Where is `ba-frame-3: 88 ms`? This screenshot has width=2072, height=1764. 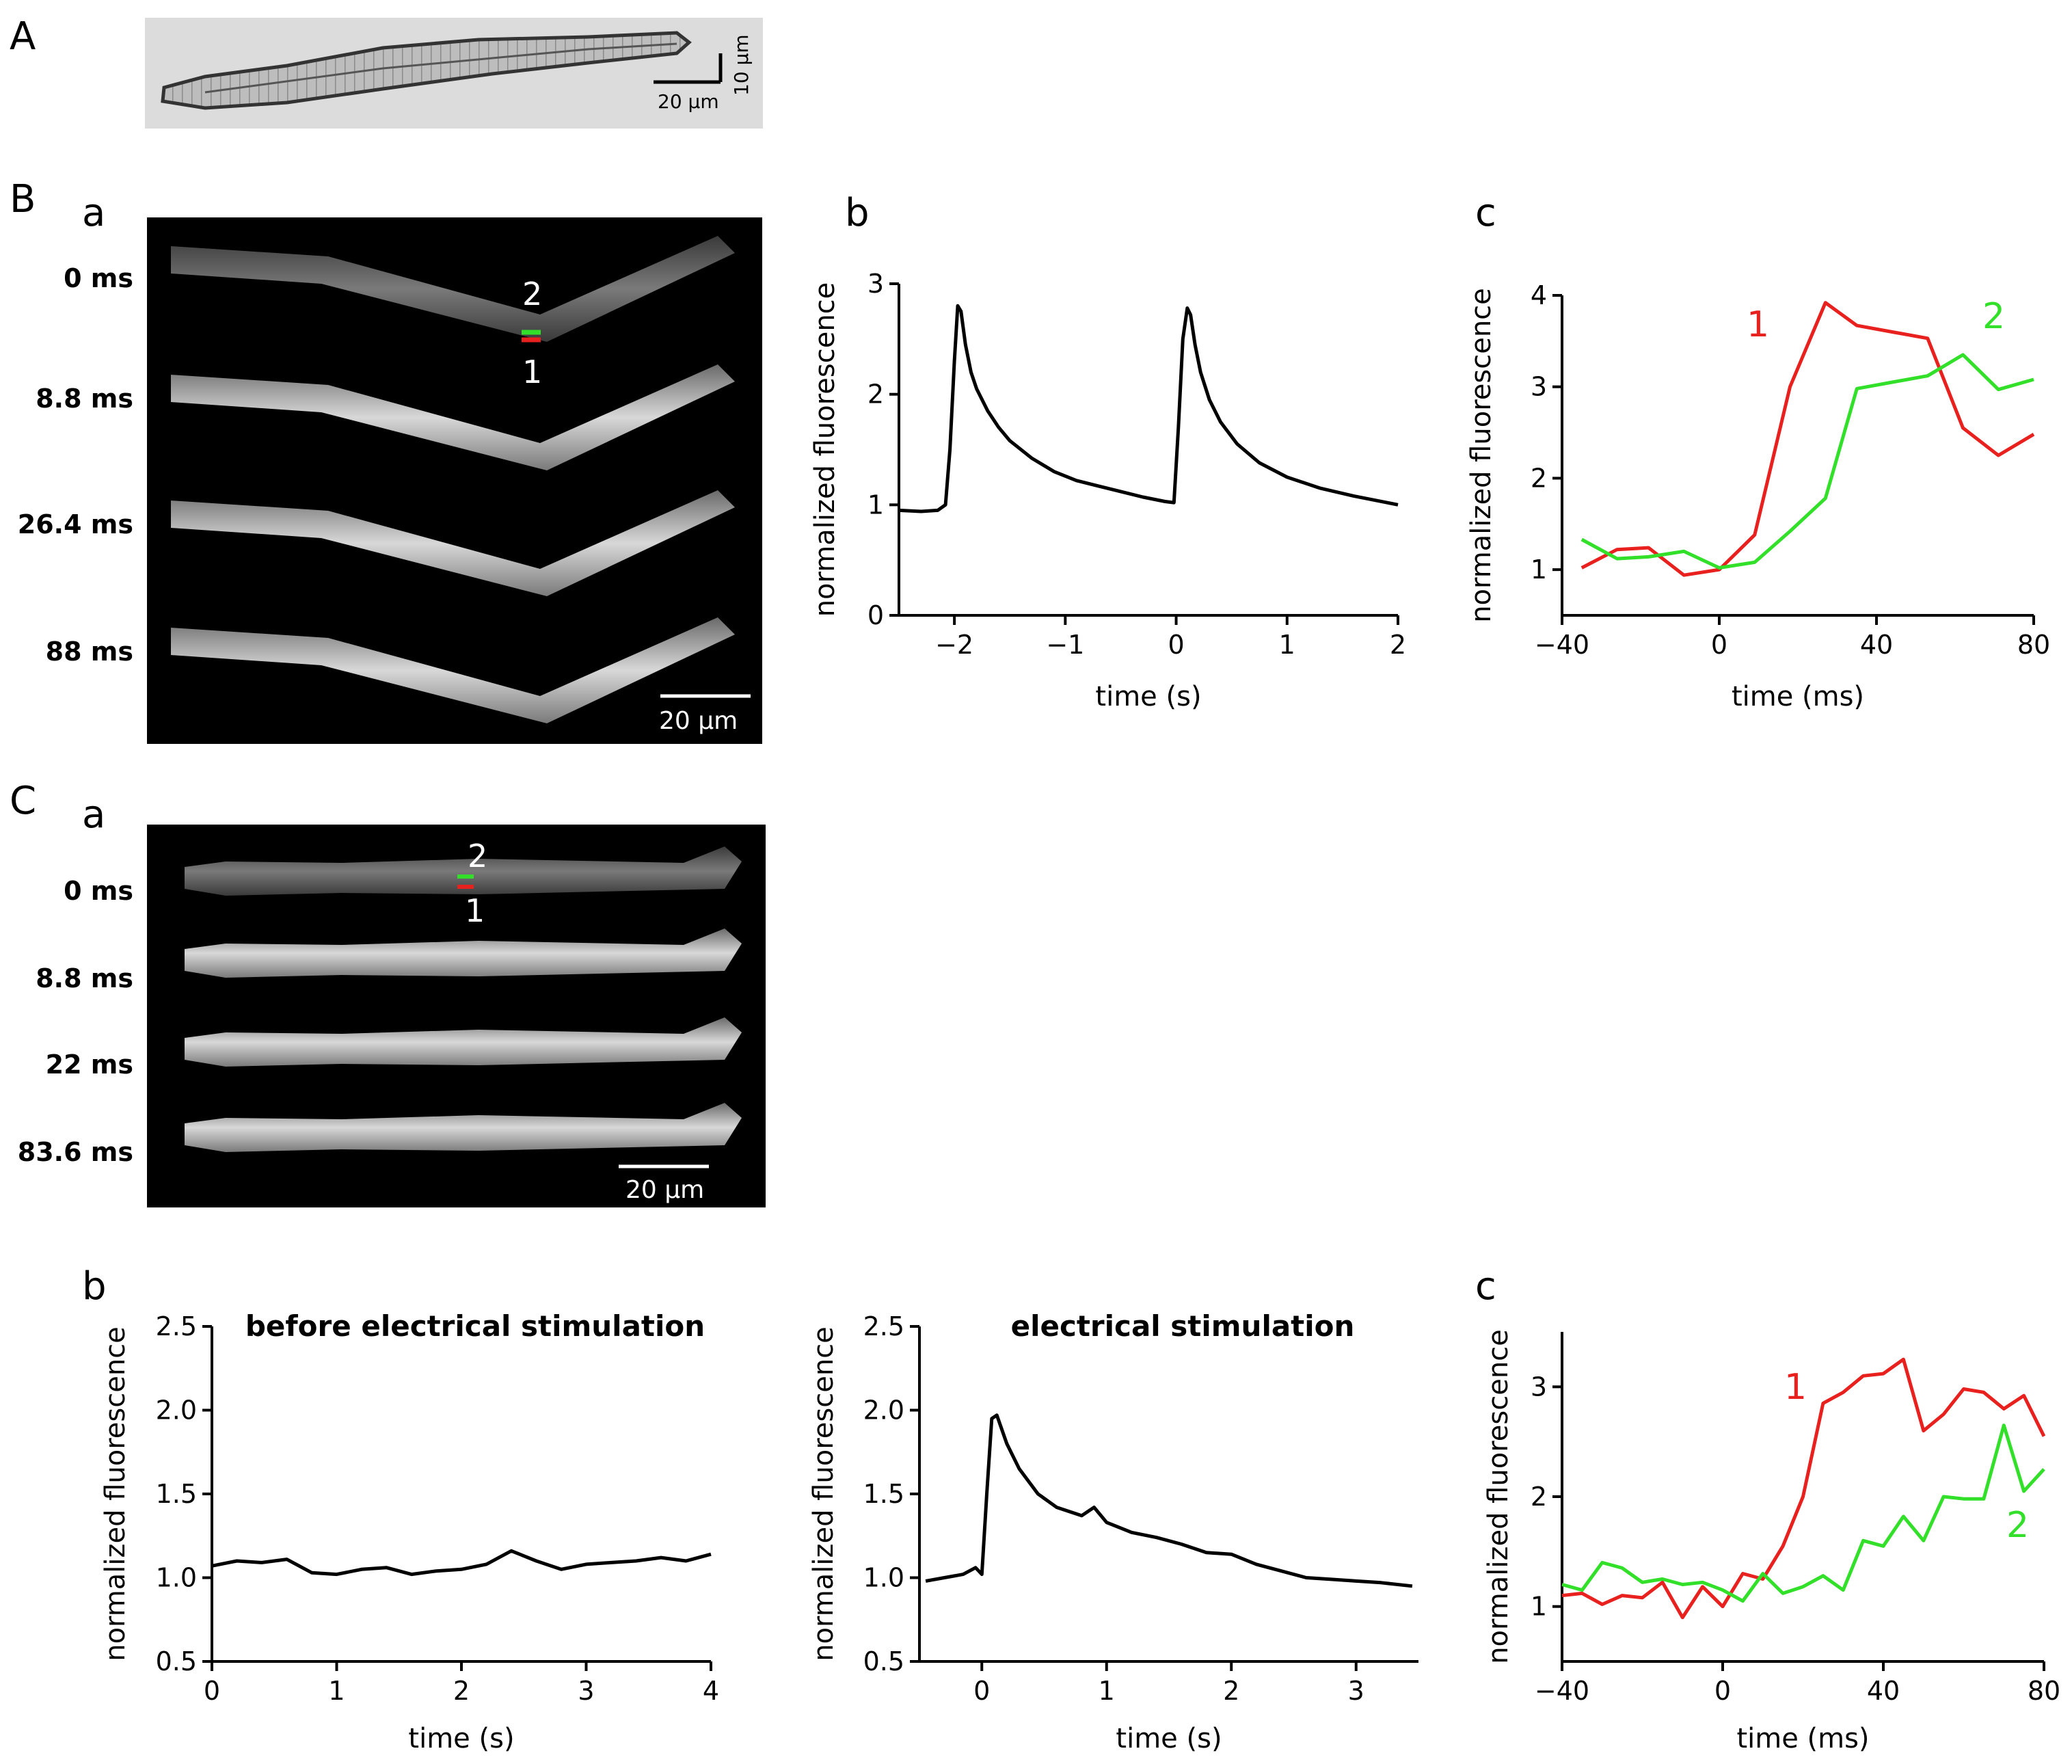 ba-frame-3: 88 ms is located at coordinates (89, 652).